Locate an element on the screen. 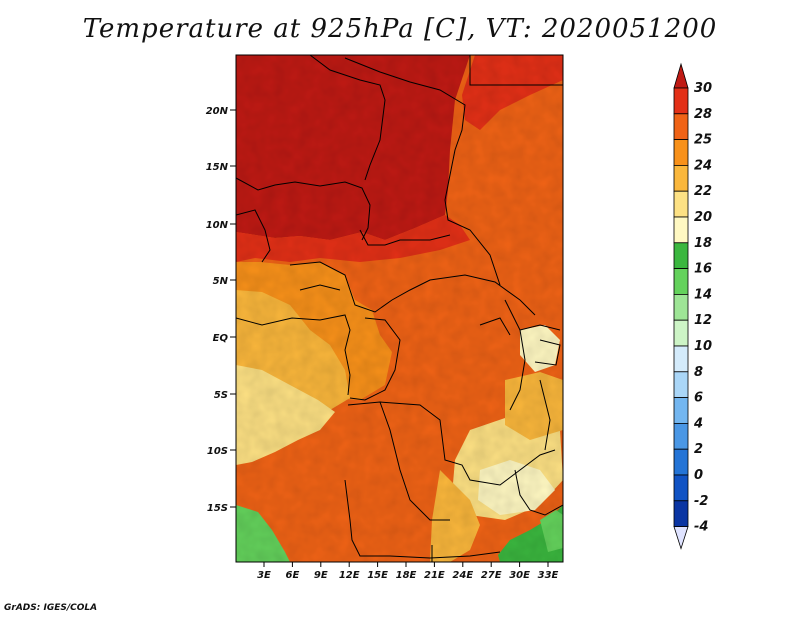  lat-label: 15N is located at coordinates (217, 167).